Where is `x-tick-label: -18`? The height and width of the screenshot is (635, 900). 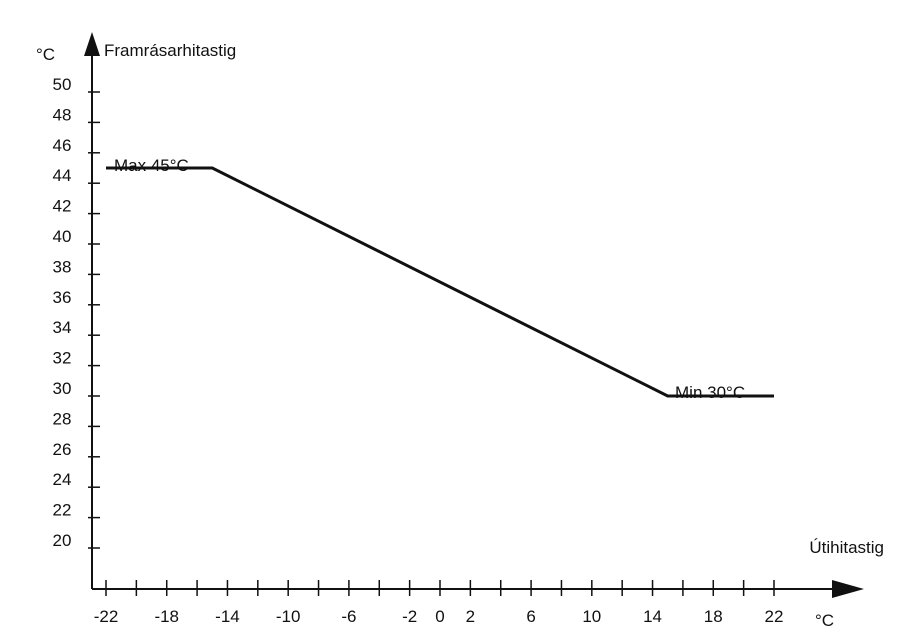 x-tick-label: -18 is located at coordinates (166, 616).